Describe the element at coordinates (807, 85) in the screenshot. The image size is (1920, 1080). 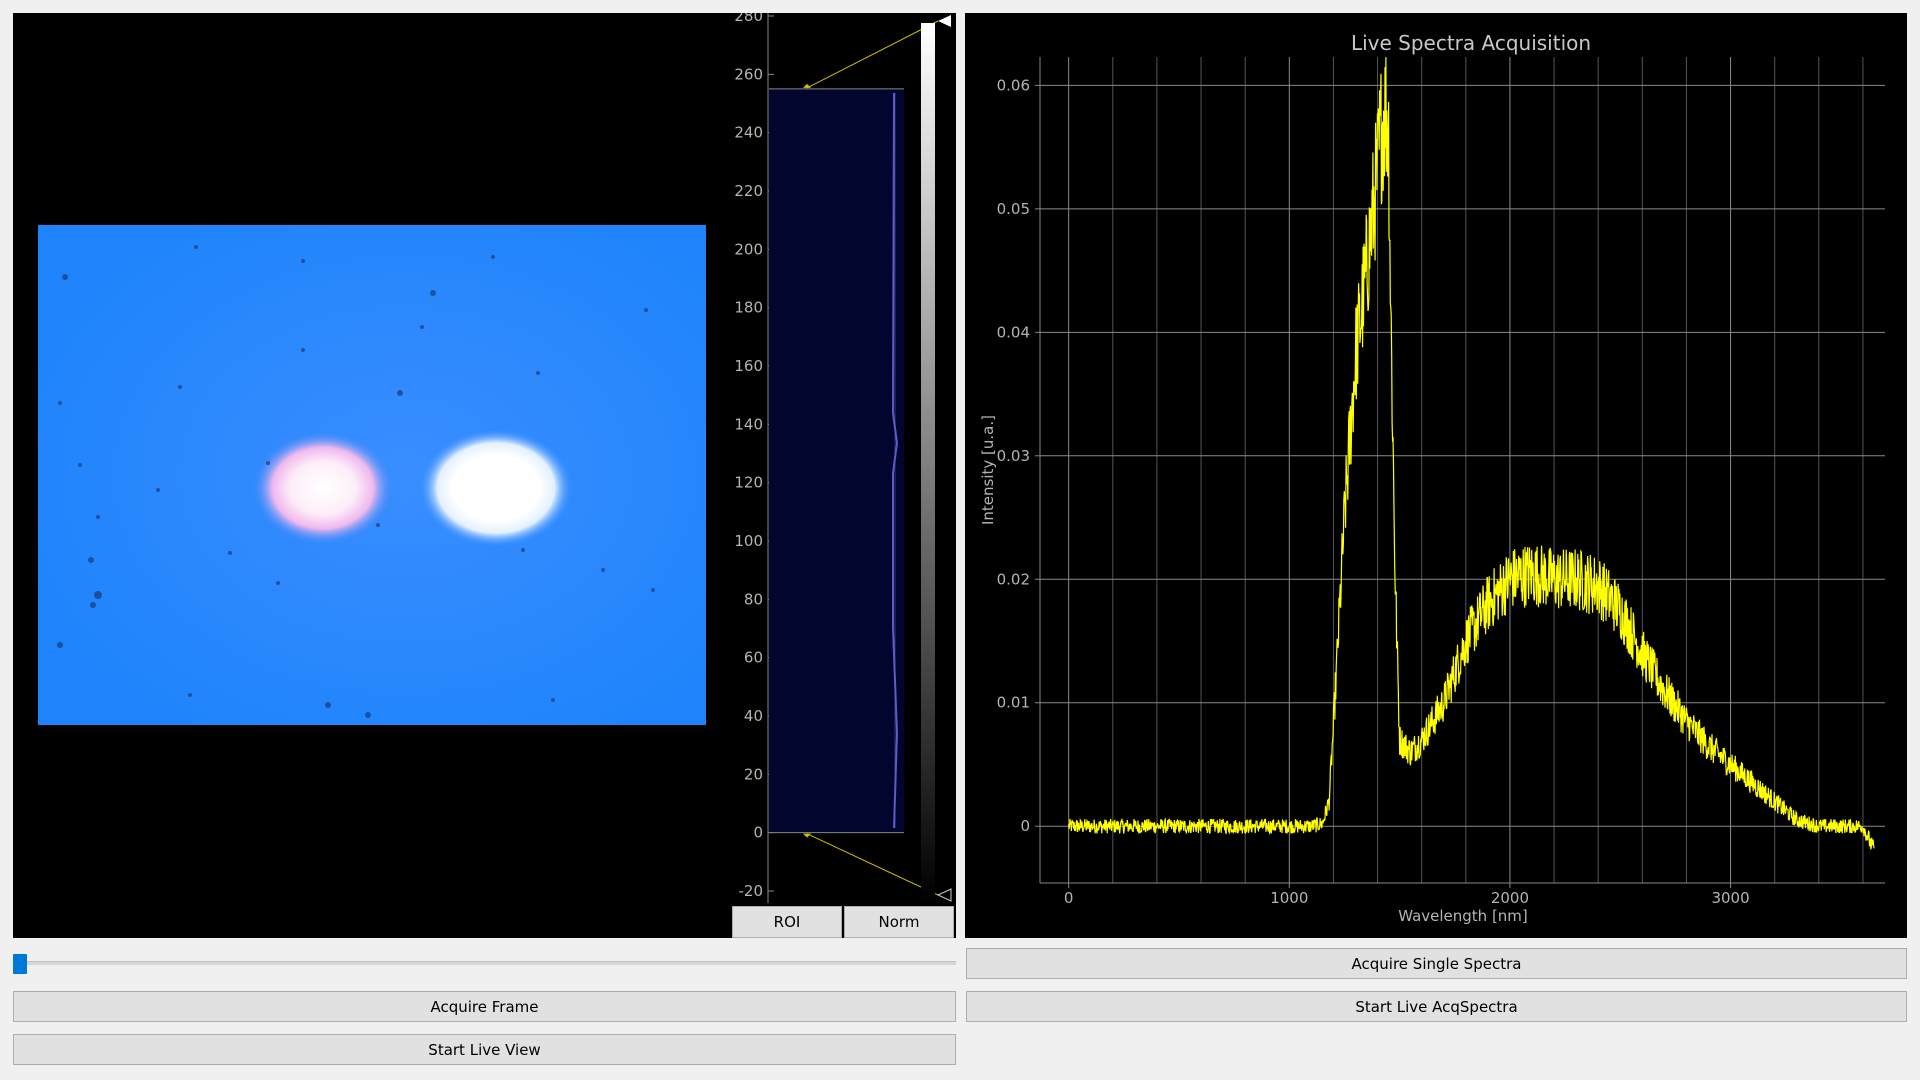
I see `level-max-marker` at that location.